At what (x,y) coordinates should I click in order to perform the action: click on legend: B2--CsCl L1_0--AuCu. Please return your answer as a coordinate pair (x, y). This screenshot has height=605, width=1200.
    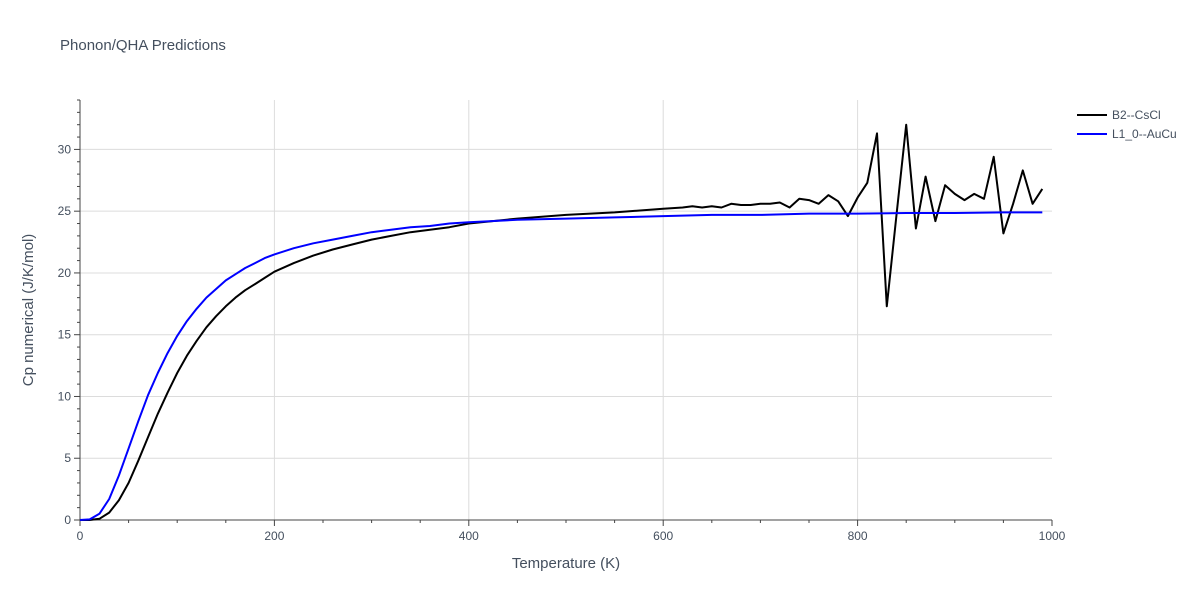
    Looking at the image, I should click on (1127, 124).